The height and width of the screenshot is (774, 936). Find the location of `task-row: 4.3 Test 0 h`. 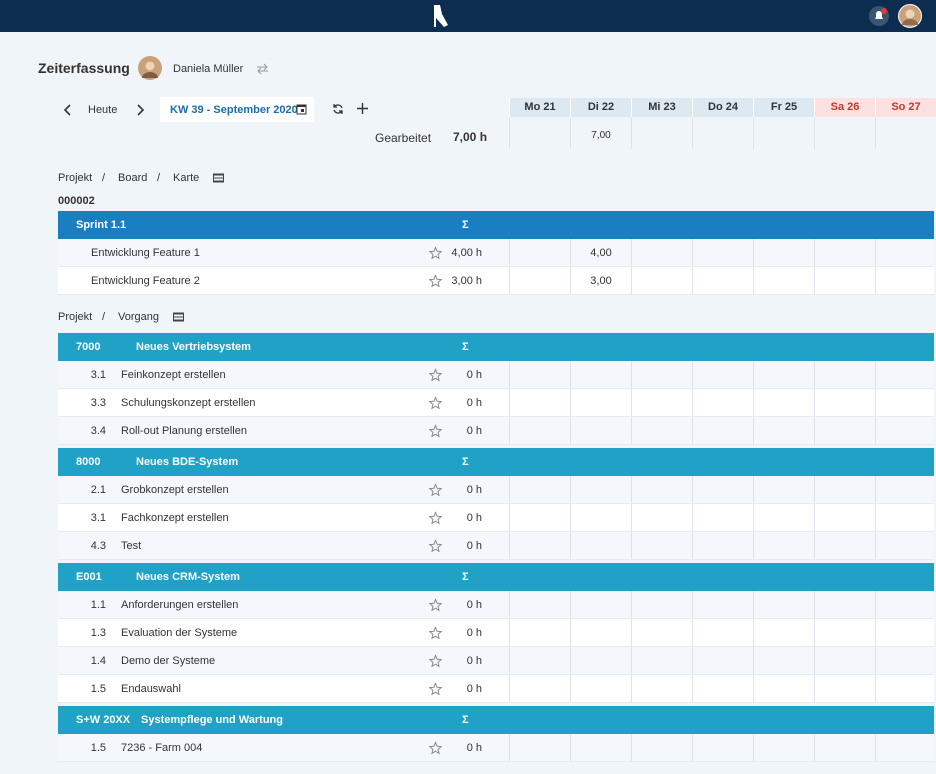

task-row: 4.3 Test 0 h is located at coordinates (496, 546).